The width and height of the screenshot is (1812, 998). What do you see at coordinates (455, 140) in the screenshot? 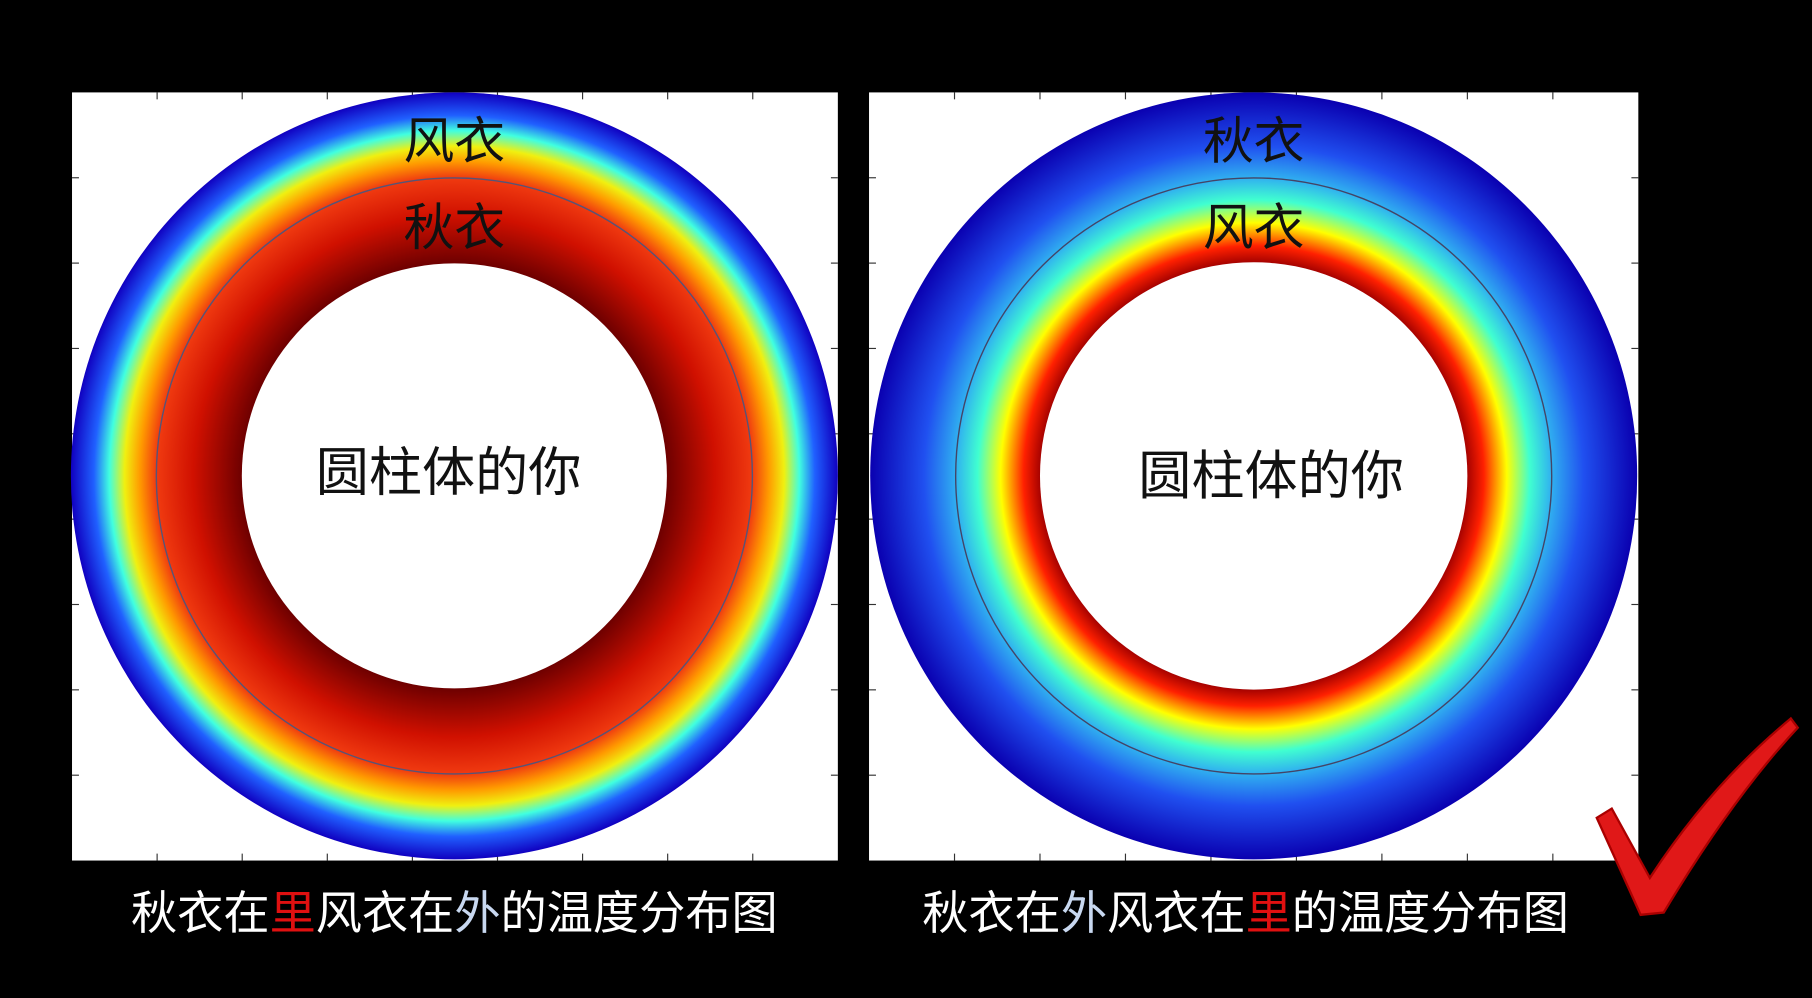
I see `outer-layer-label: 风衣` at bounding box center [455, 140].